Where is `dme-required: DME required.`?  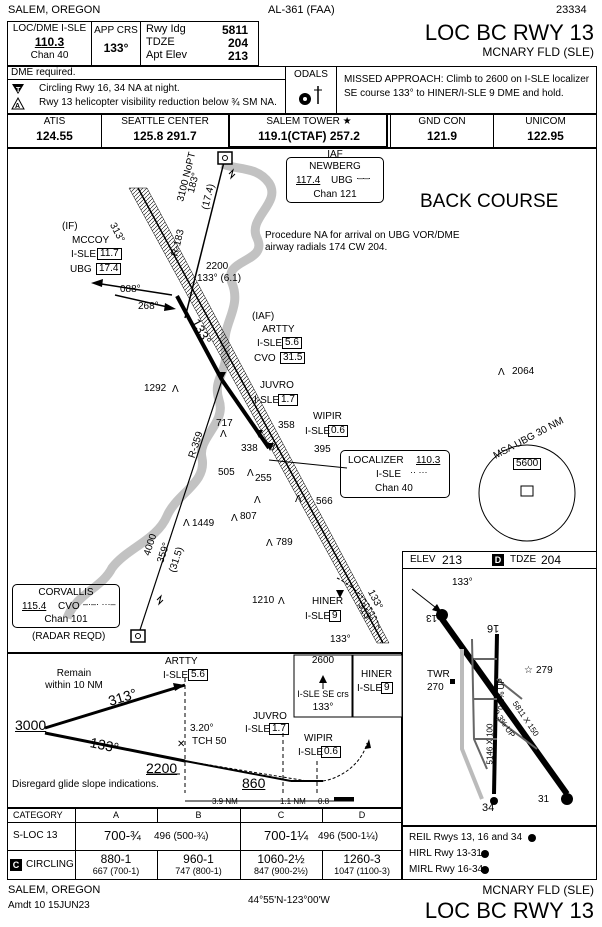
dme-required: DME required. is located at coordinates (43, 72).